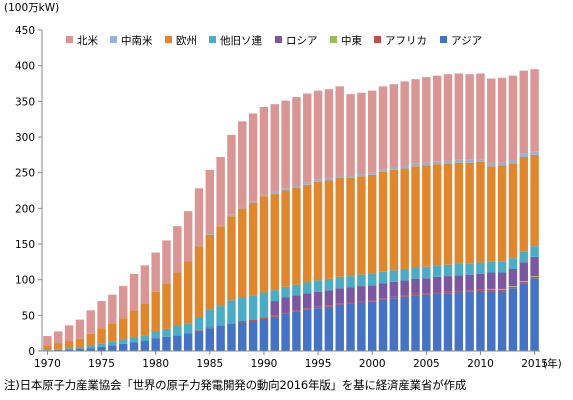 Image resolution: width=573 pixels, height=400 pixels. I want to click on legend-label: 欧州, so click(186, 41).